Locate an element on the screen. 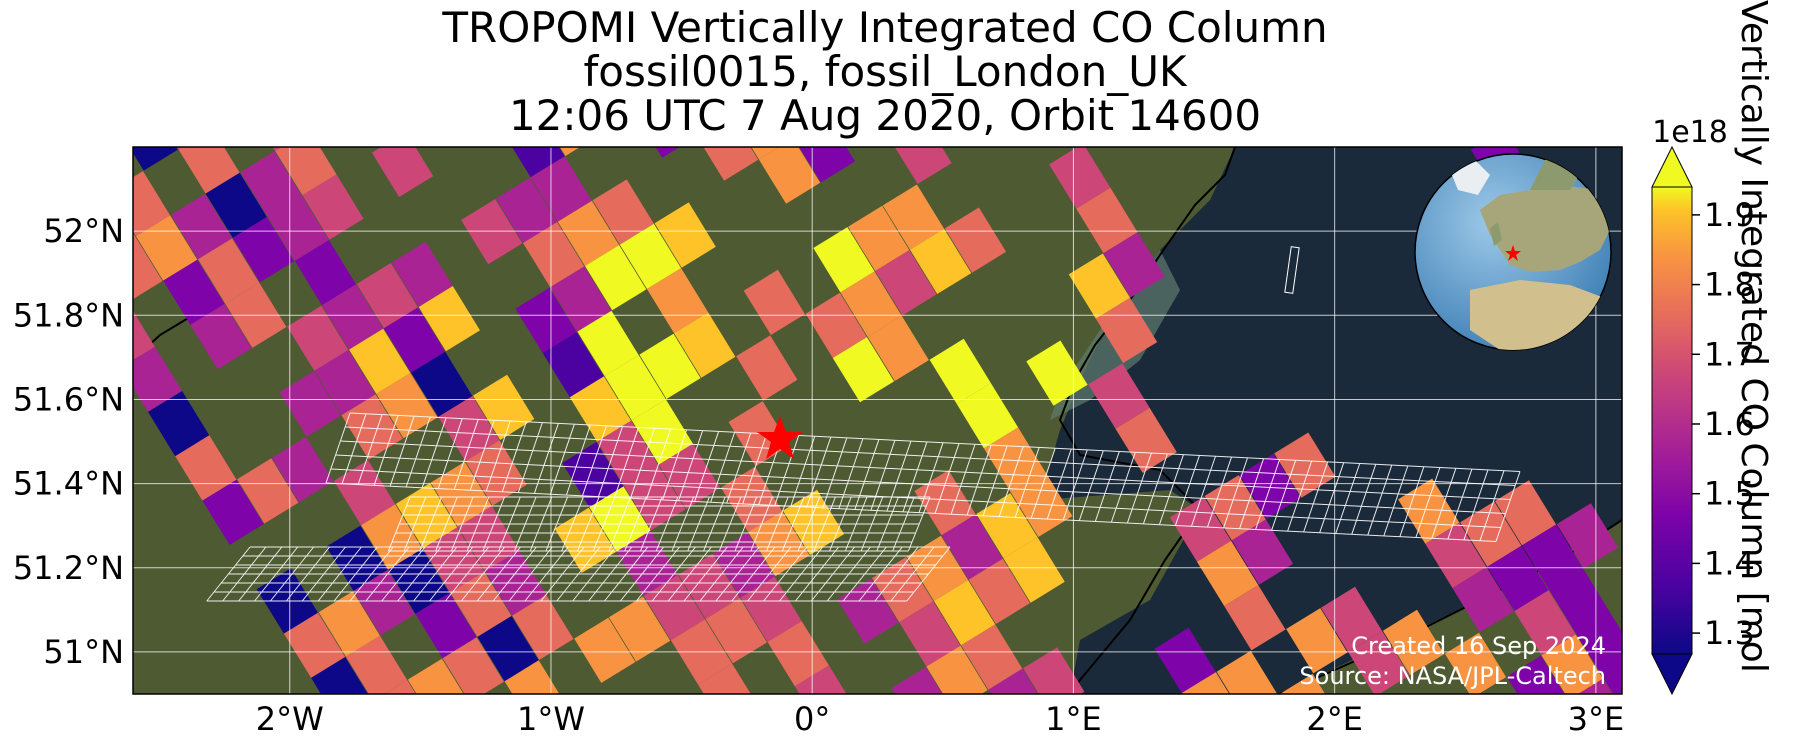 This screenshot has height=742, width=1799. target-star is located at coordinates (780, 437).